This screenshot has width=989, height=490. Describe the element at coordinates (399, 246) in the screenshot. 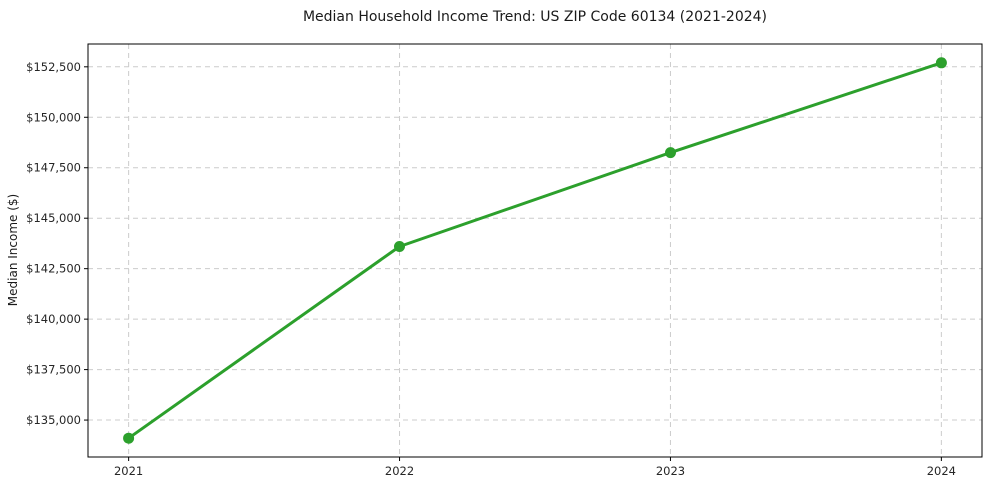

I see `data-point-2022` at that location.